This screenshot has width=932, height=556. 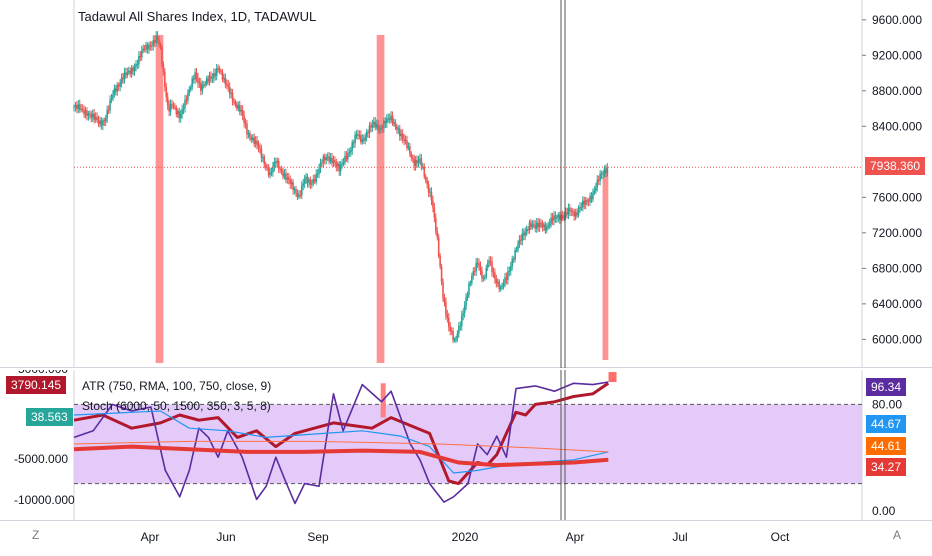 I want to click on osc-left-label: -5000.000, so click(x=41, y=459).